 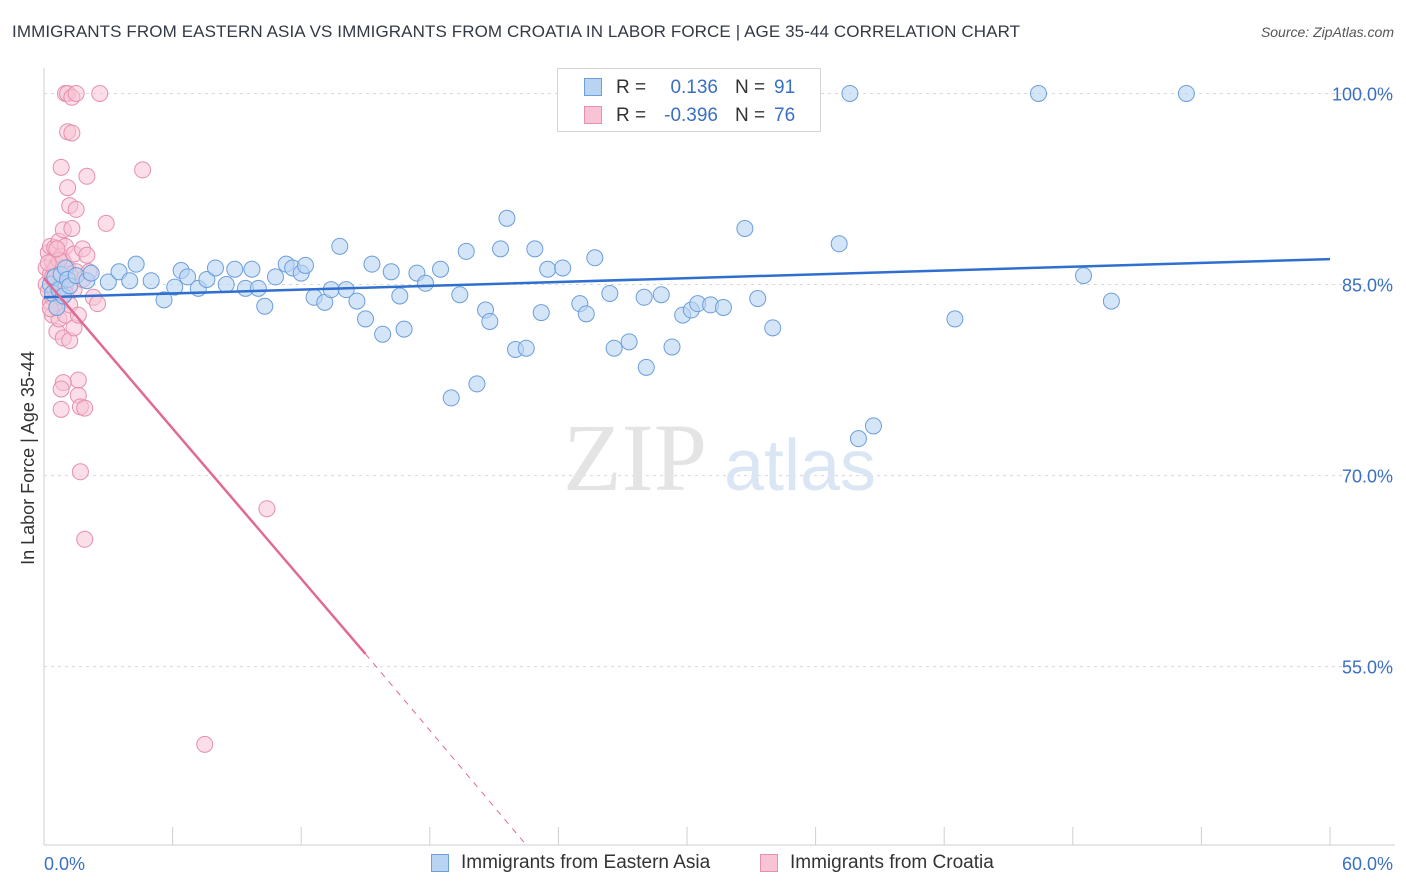 I want to click on legend-r-value: -0.396, so click(x=691, y=115).